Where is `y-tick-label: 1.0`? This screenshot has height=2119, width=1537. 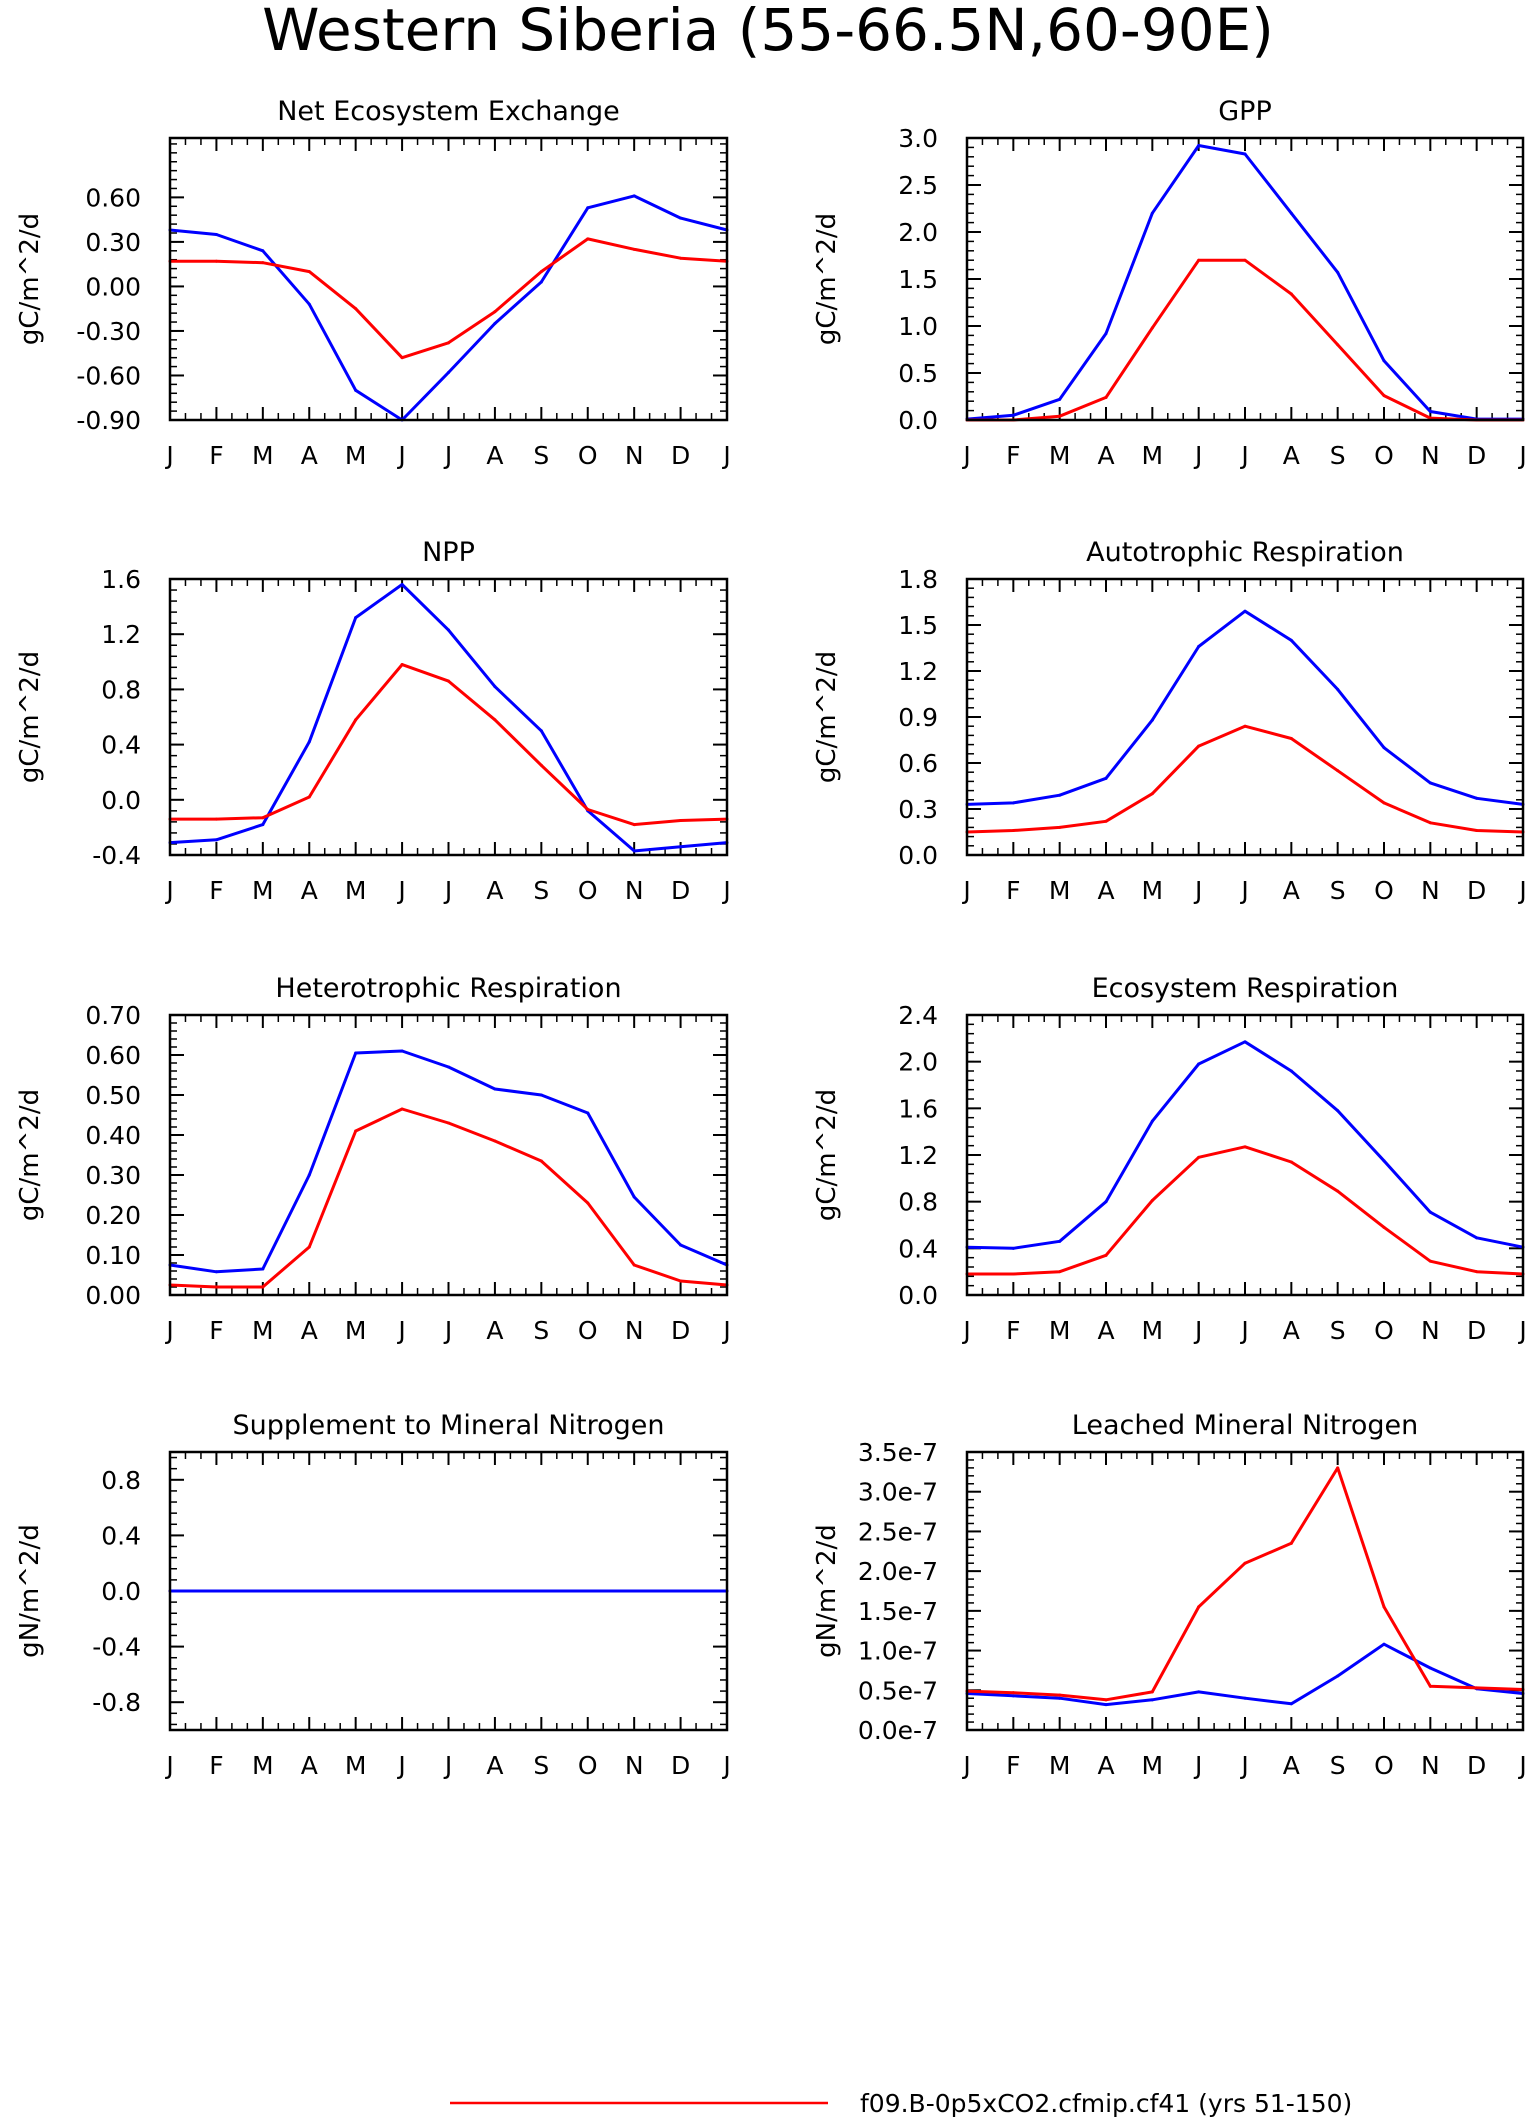 y-tick-label: 1.0 is located at coordinates (918, 326).